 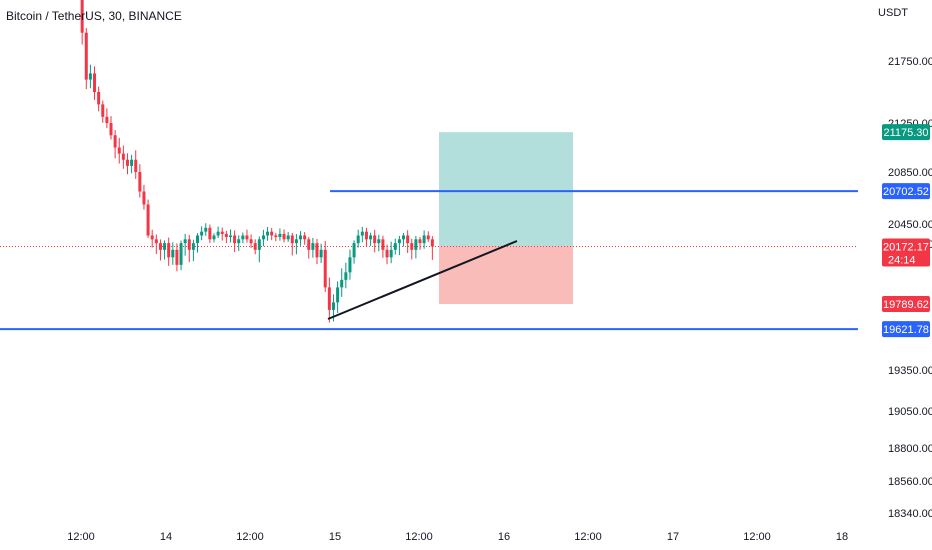 I want to click on y-tick-label: 20450.00, so click(x=910, y=225).